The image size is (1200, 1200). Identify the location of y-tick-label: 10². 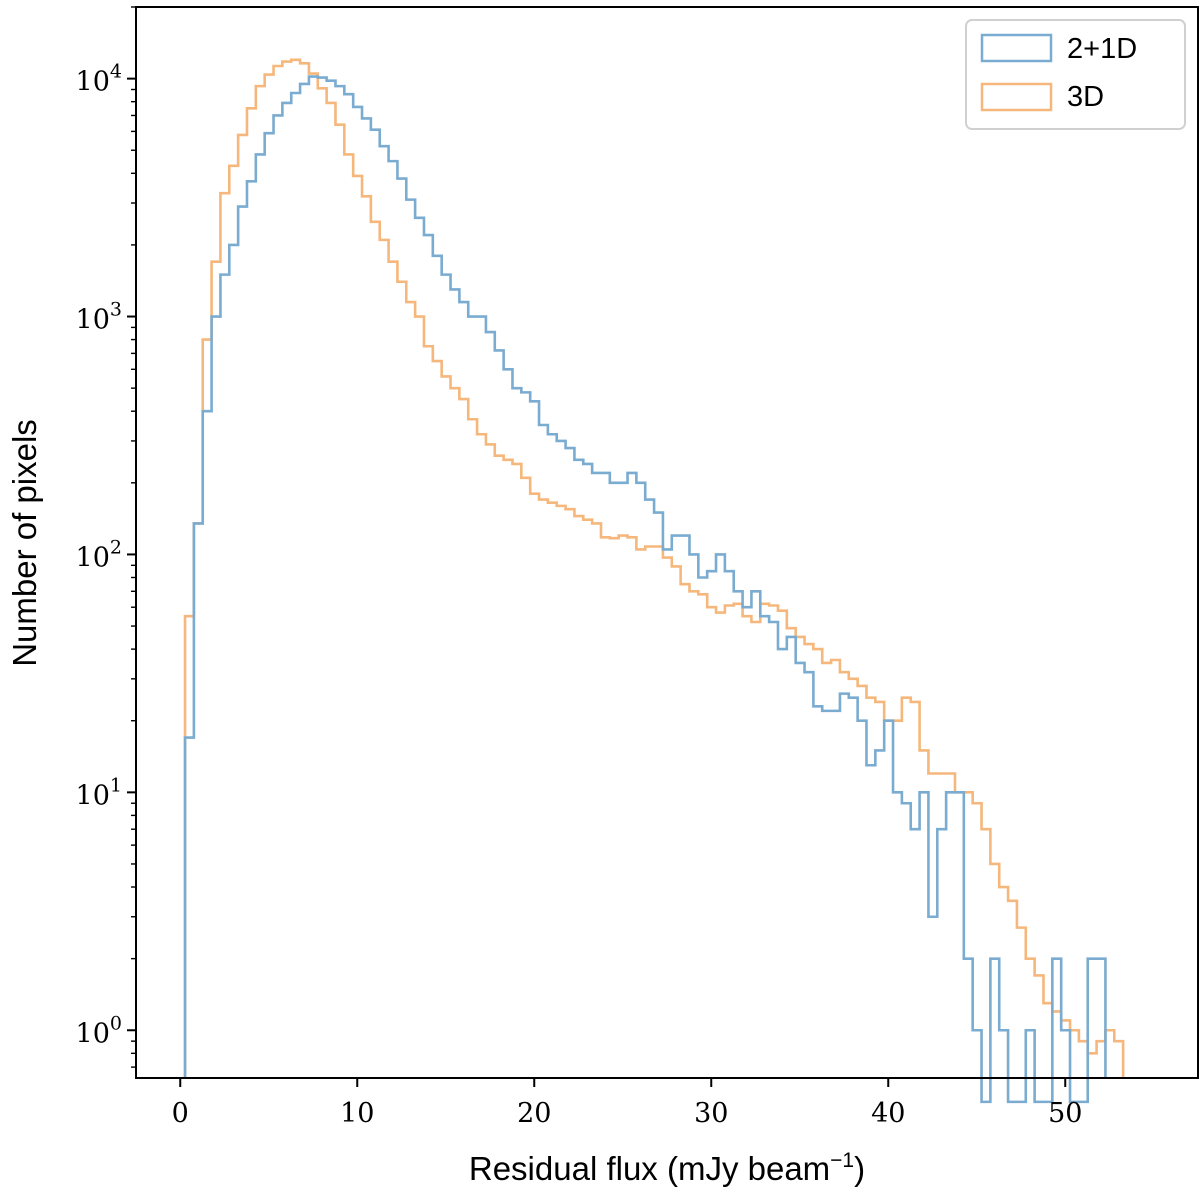
(99, 554).